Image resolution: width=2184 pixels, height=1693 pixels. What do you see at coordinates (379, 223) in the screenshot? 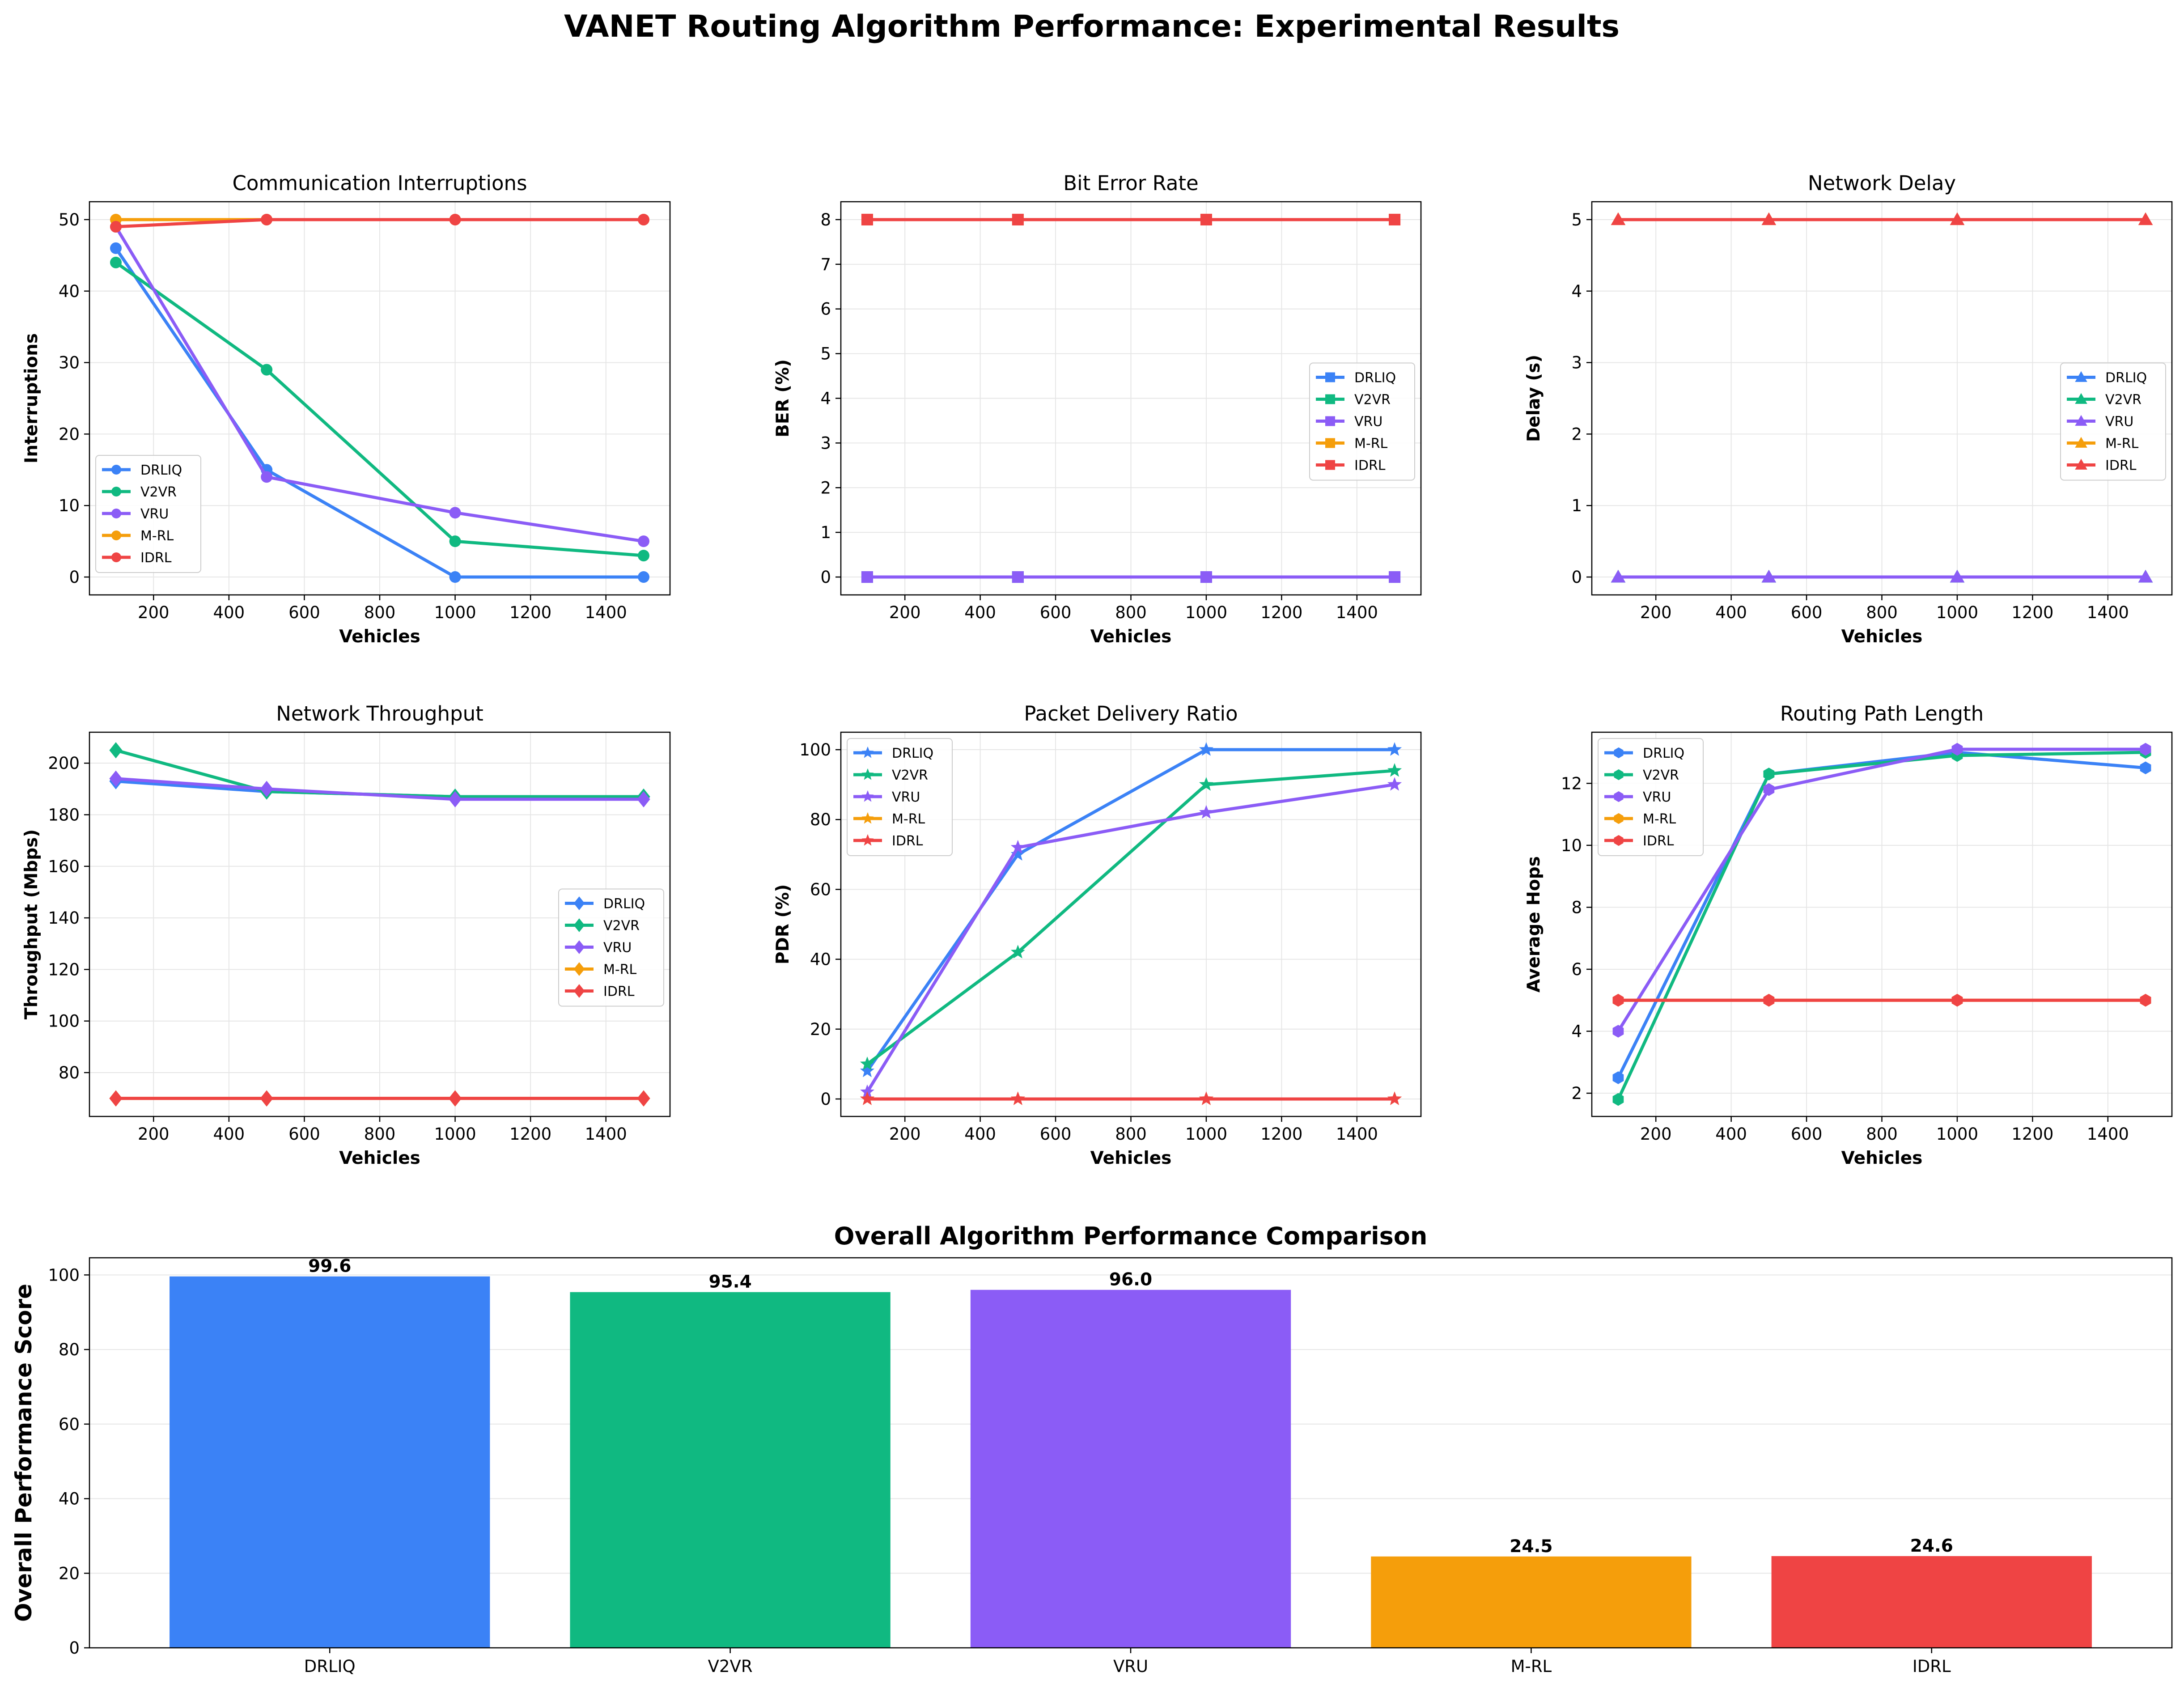
I see `series-line-IDRL` at bounding box center [379, 223].